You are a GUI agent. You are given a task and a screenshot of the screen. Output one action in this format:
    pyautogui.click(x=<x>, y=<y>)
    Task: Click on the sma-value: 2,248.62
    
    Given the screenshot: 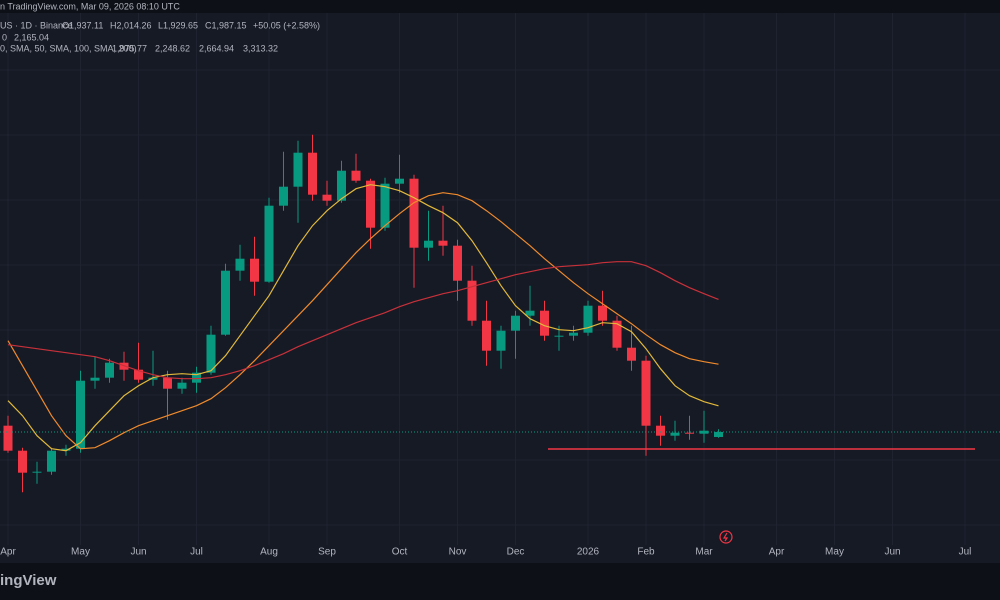 What is the action you would take?
    pyautogui.click(x=172, y=48)
    